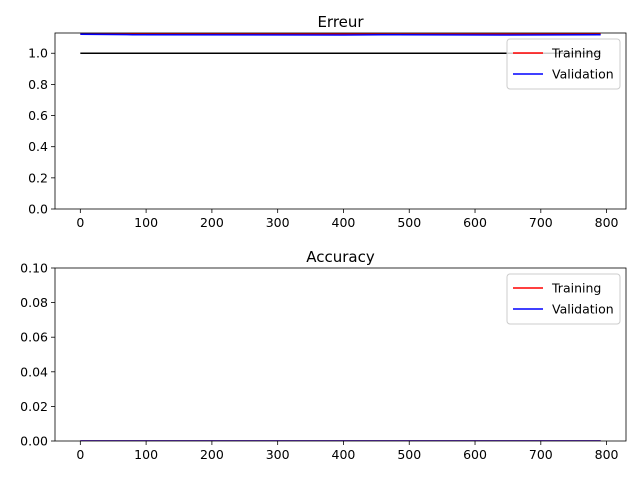 The height and width of the screenshot is (480, 640). I want to click on y-tick-label: 0.00, so click(34, 441).